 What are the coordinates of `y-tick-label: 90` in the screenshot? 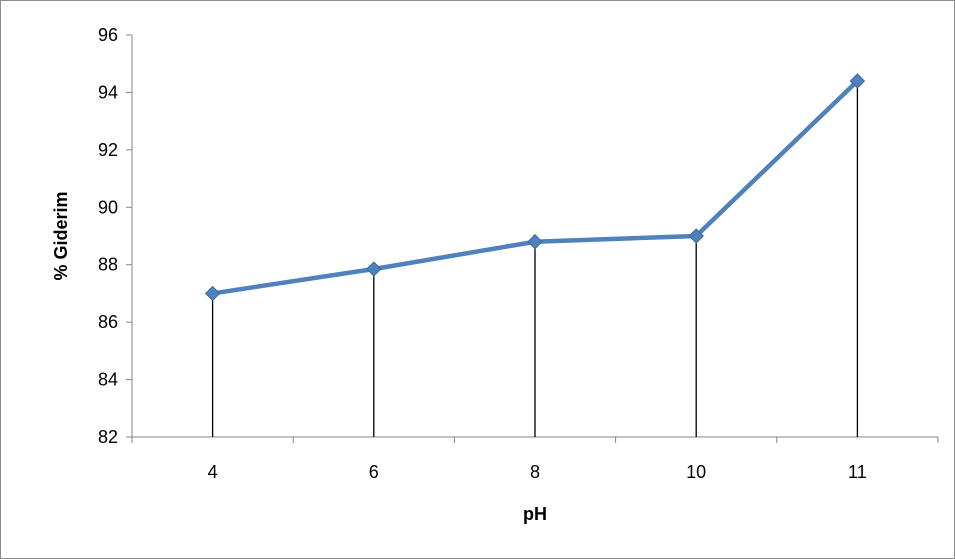 It's located at (108, 207).